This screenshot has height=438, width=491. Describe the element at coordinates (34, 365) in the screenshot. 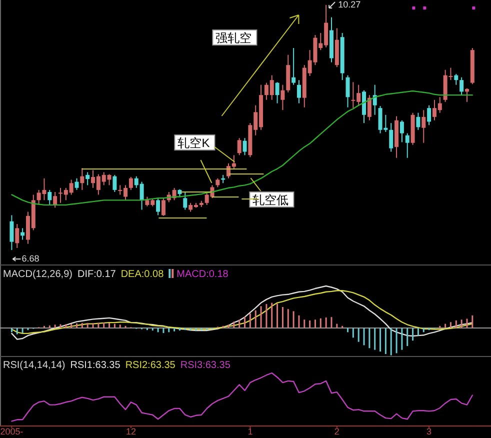

I see `chart-title: RSI(14,14,14)` at that location.